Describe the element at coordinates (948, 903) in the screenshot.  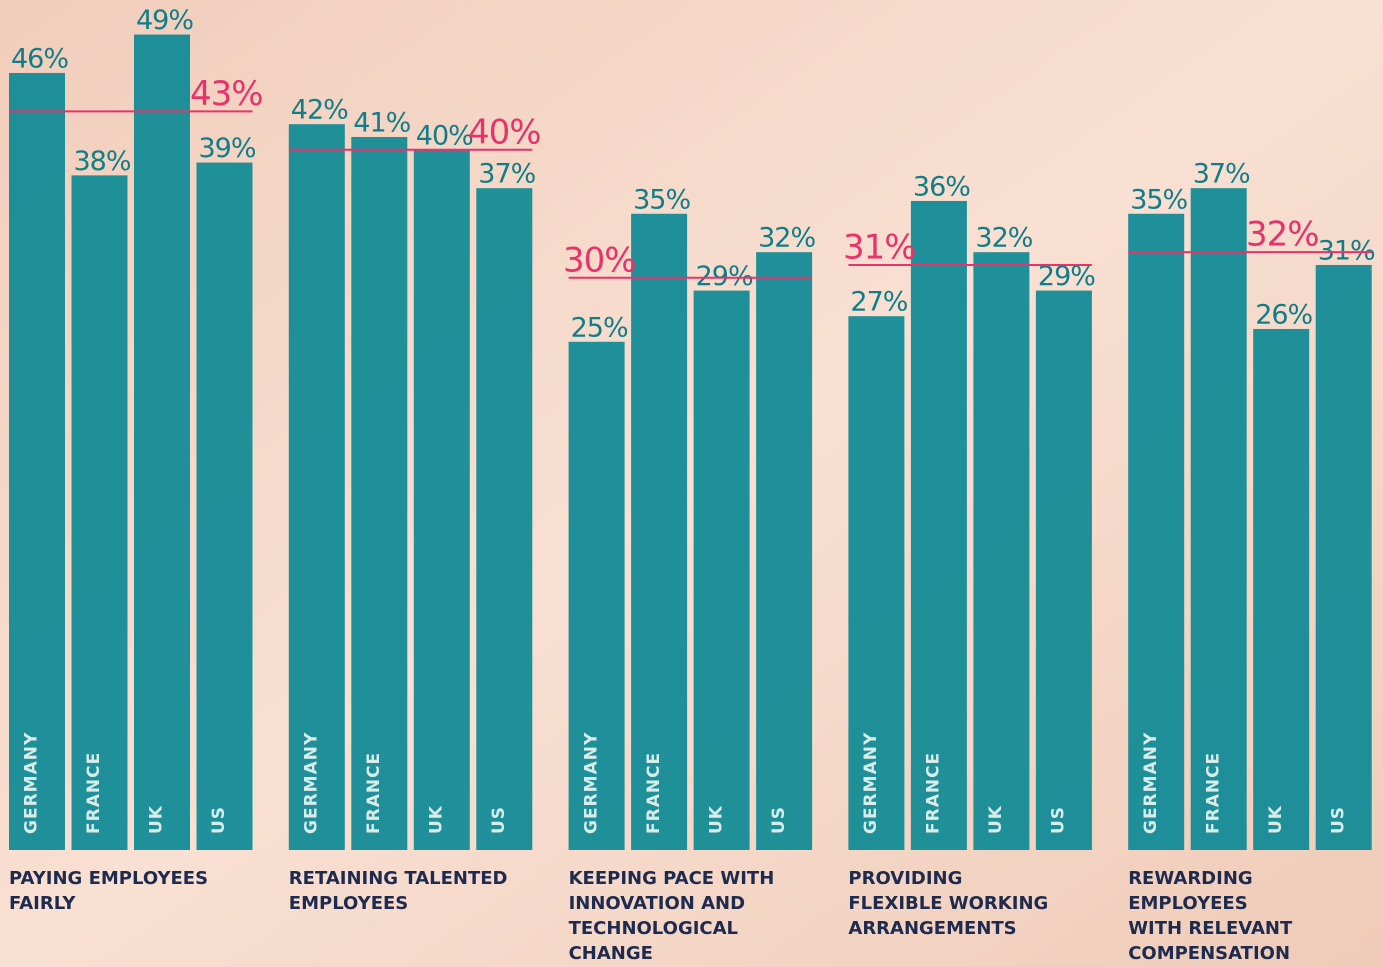
I see `group-title: FLEXIBLE WORKING` at that location.